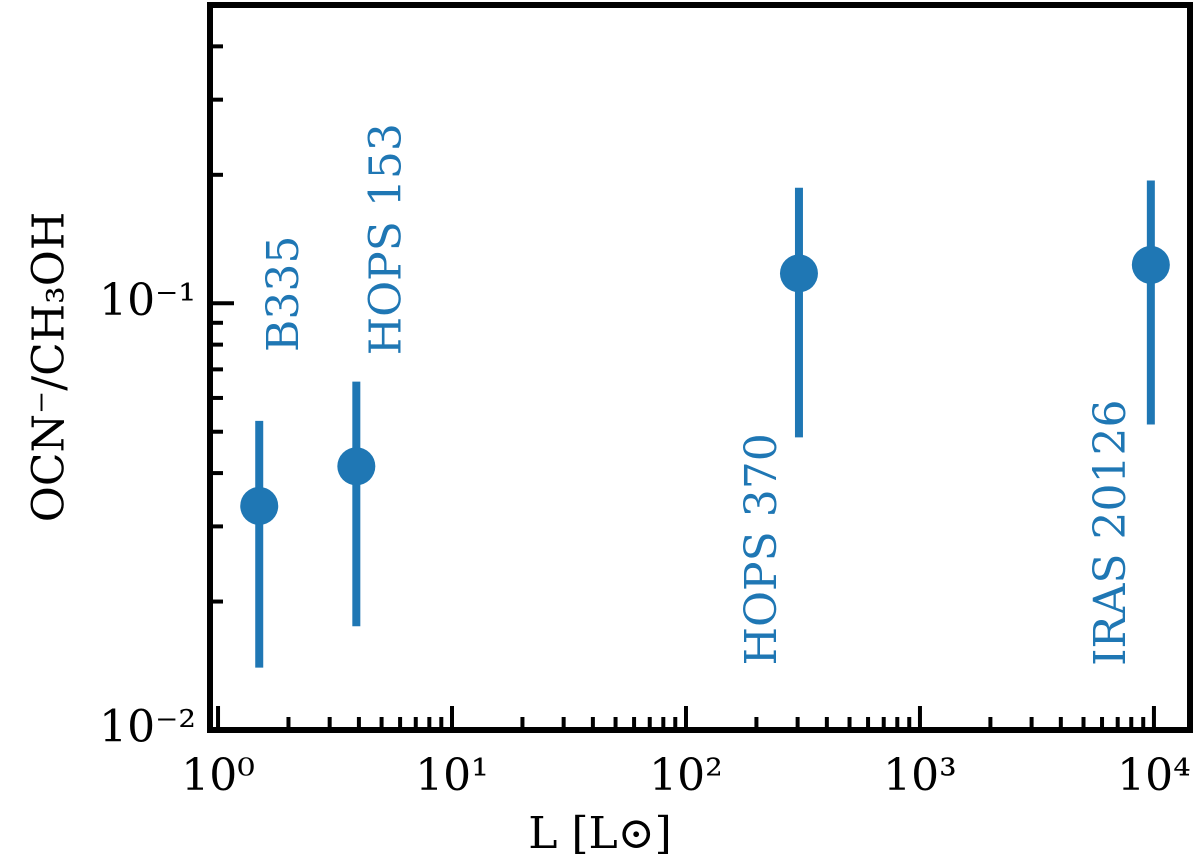 The height and width of the screenshot is (864, 1200). Describe the element at coordinates (218, 775) in the screenshot. I see `x-tick-label: 10⁰` at that location.